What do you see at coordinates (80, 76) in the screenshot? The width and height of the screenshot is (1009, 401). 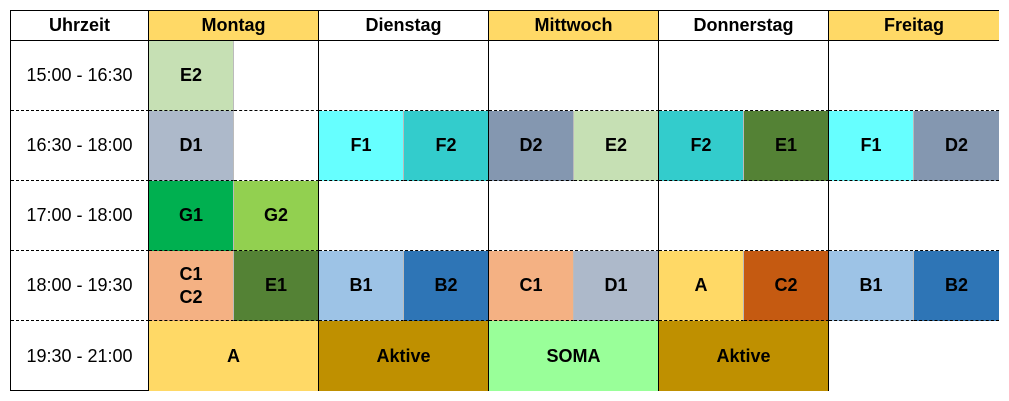 I see `time-slot: 15:00 - 16:30` at bounding box center [80, 76].